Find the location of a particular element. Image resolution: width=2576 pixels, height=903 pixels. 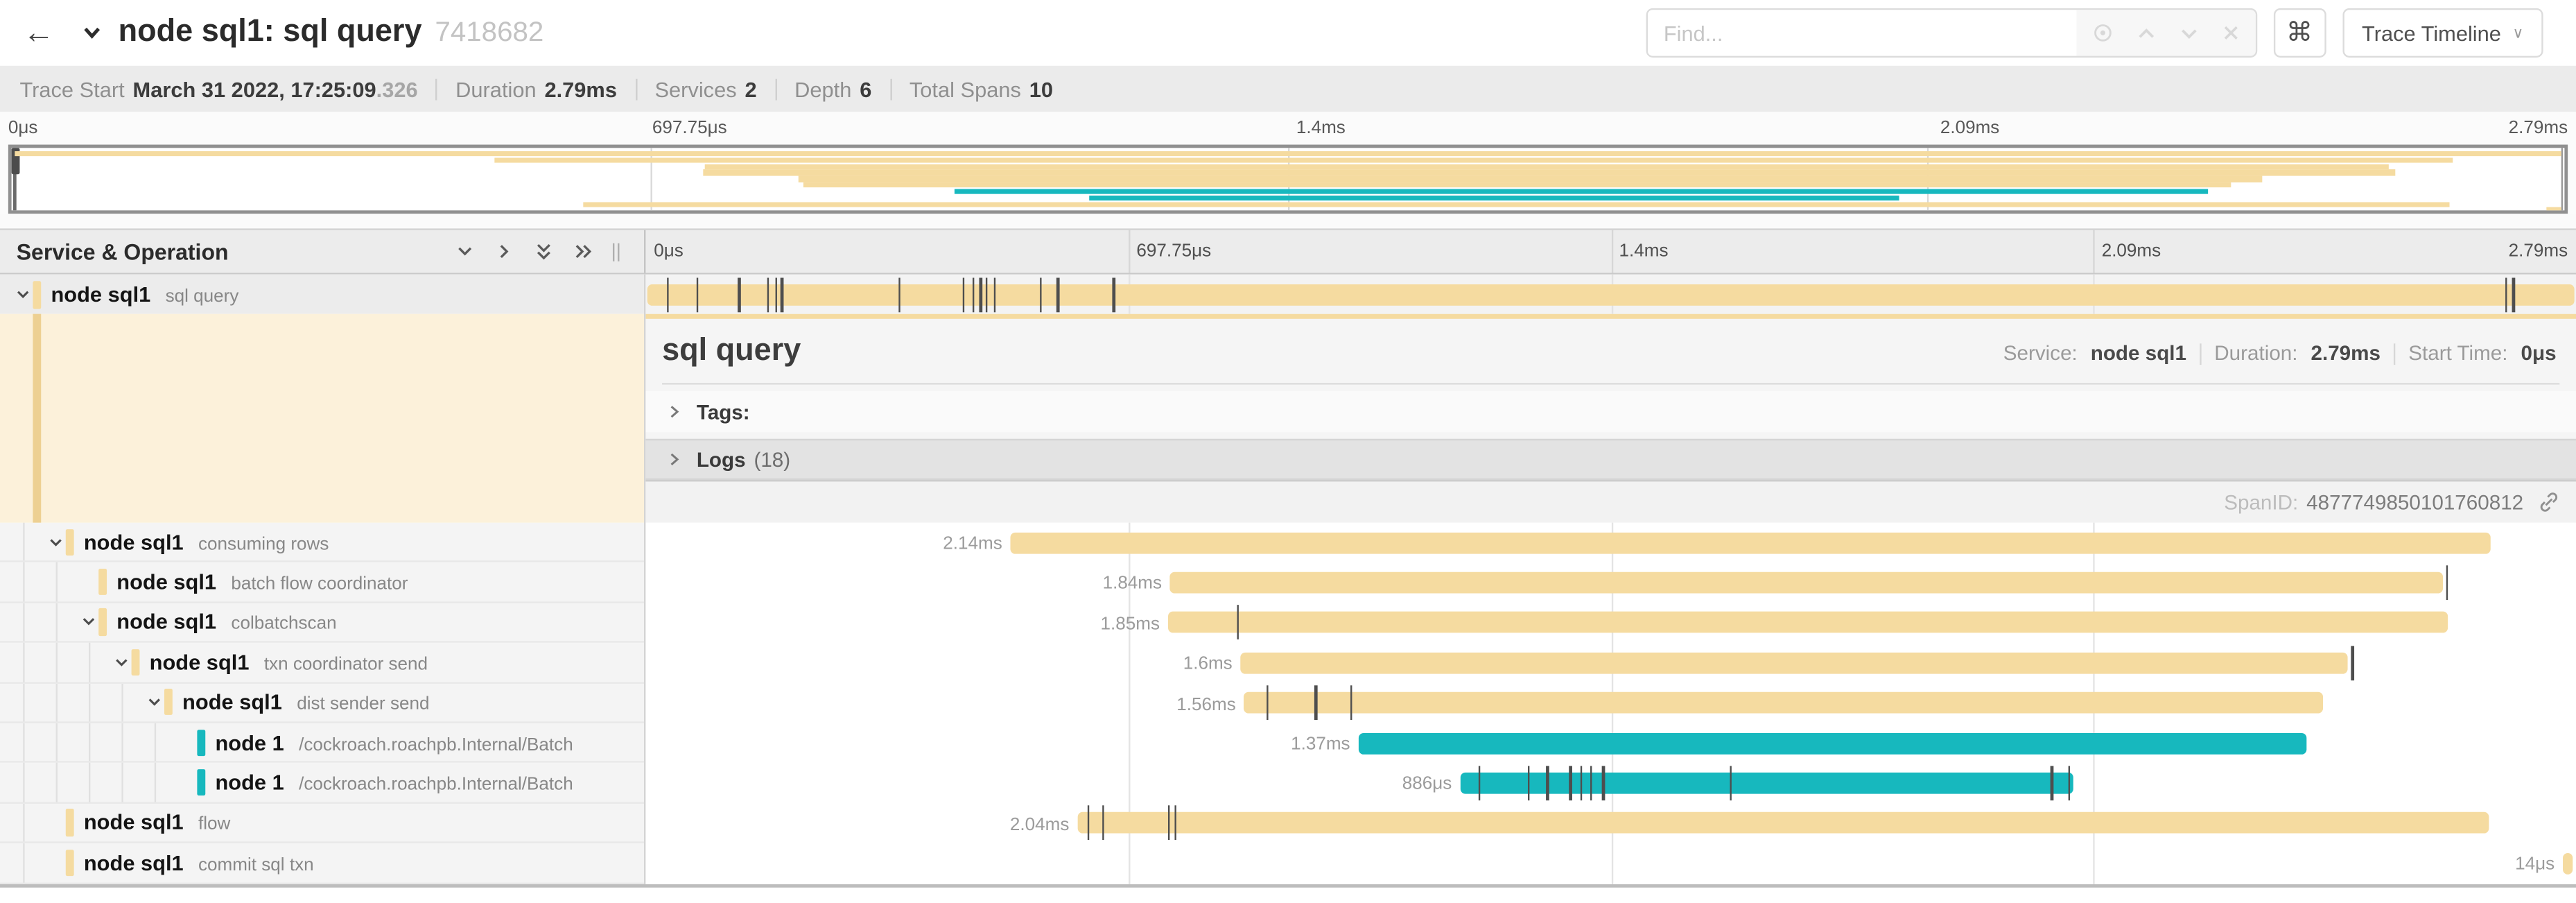

minimap-left-scrubber is located at coordinates (15, 179).